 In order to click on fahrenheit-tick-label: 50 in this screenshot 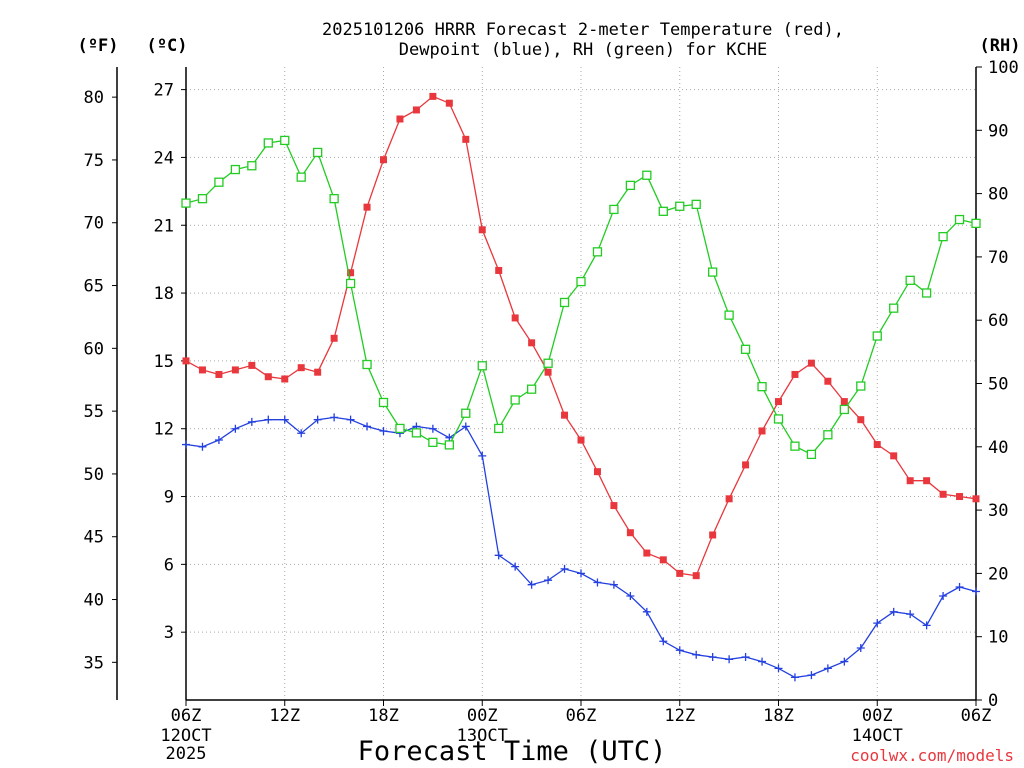, I will do `click(94, 475)`.